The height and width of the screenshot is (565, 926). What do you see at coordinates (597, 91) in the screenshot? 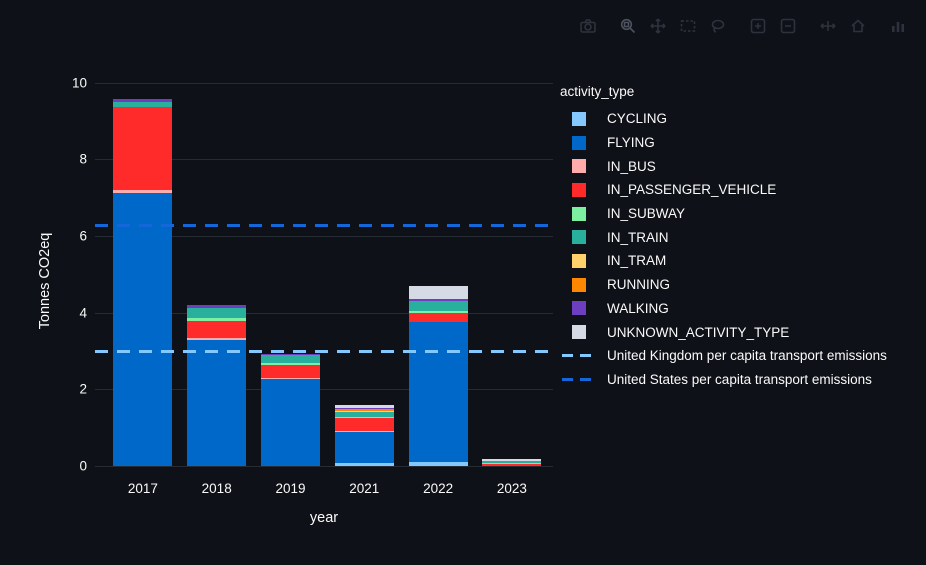
I see `legend-title: activity_type` at bounding box center [597, 91].